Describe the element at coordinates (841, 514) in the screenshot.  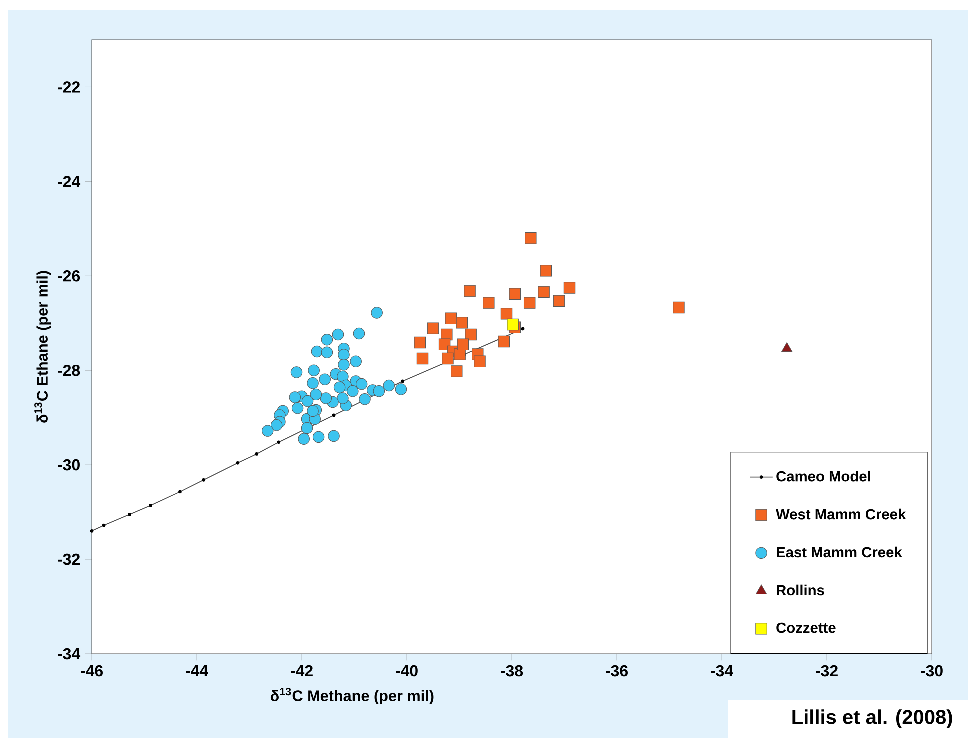
I see `legend-label: West Mamm Creek` at that location.